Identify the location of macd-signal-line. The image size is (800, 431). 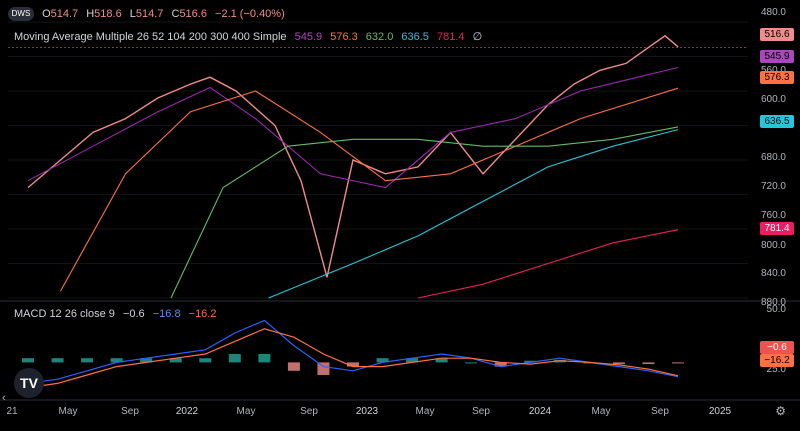
(353, 358).